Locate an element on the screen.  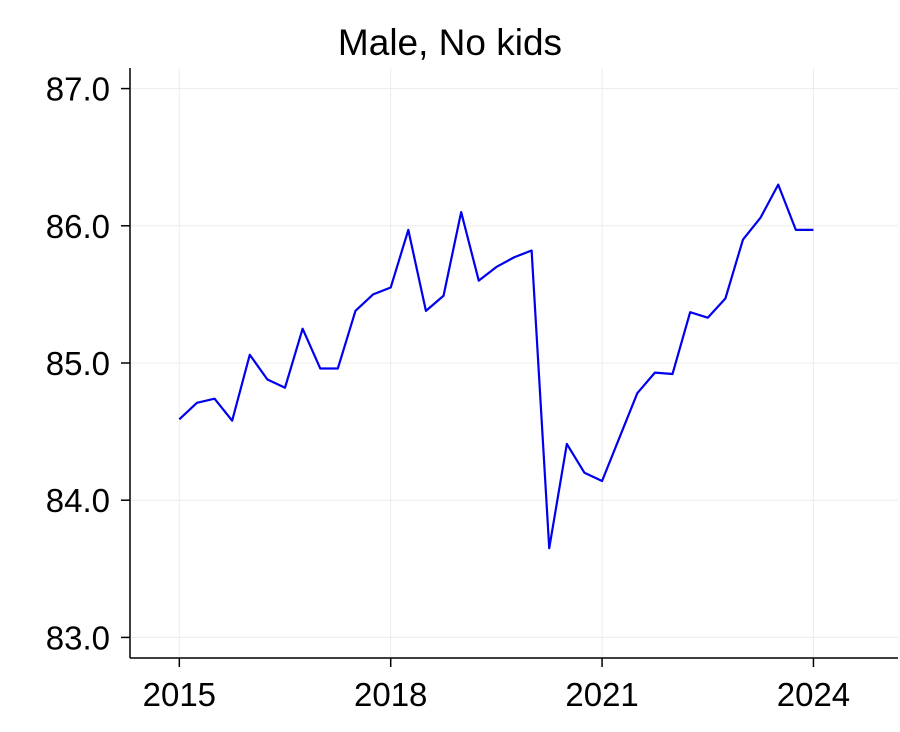
x-tick-label: 2018 is located at coordinates (390, 694).